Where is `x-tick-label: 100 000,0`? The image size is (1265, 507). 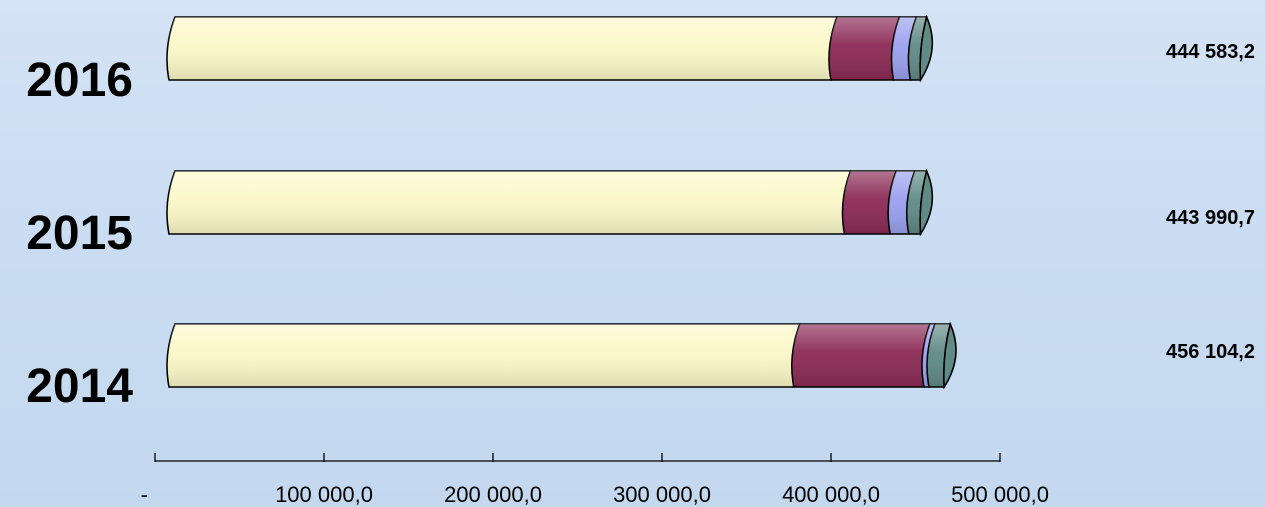 x-tick-label: 100 000,0 is located at coordinates (324, 494).